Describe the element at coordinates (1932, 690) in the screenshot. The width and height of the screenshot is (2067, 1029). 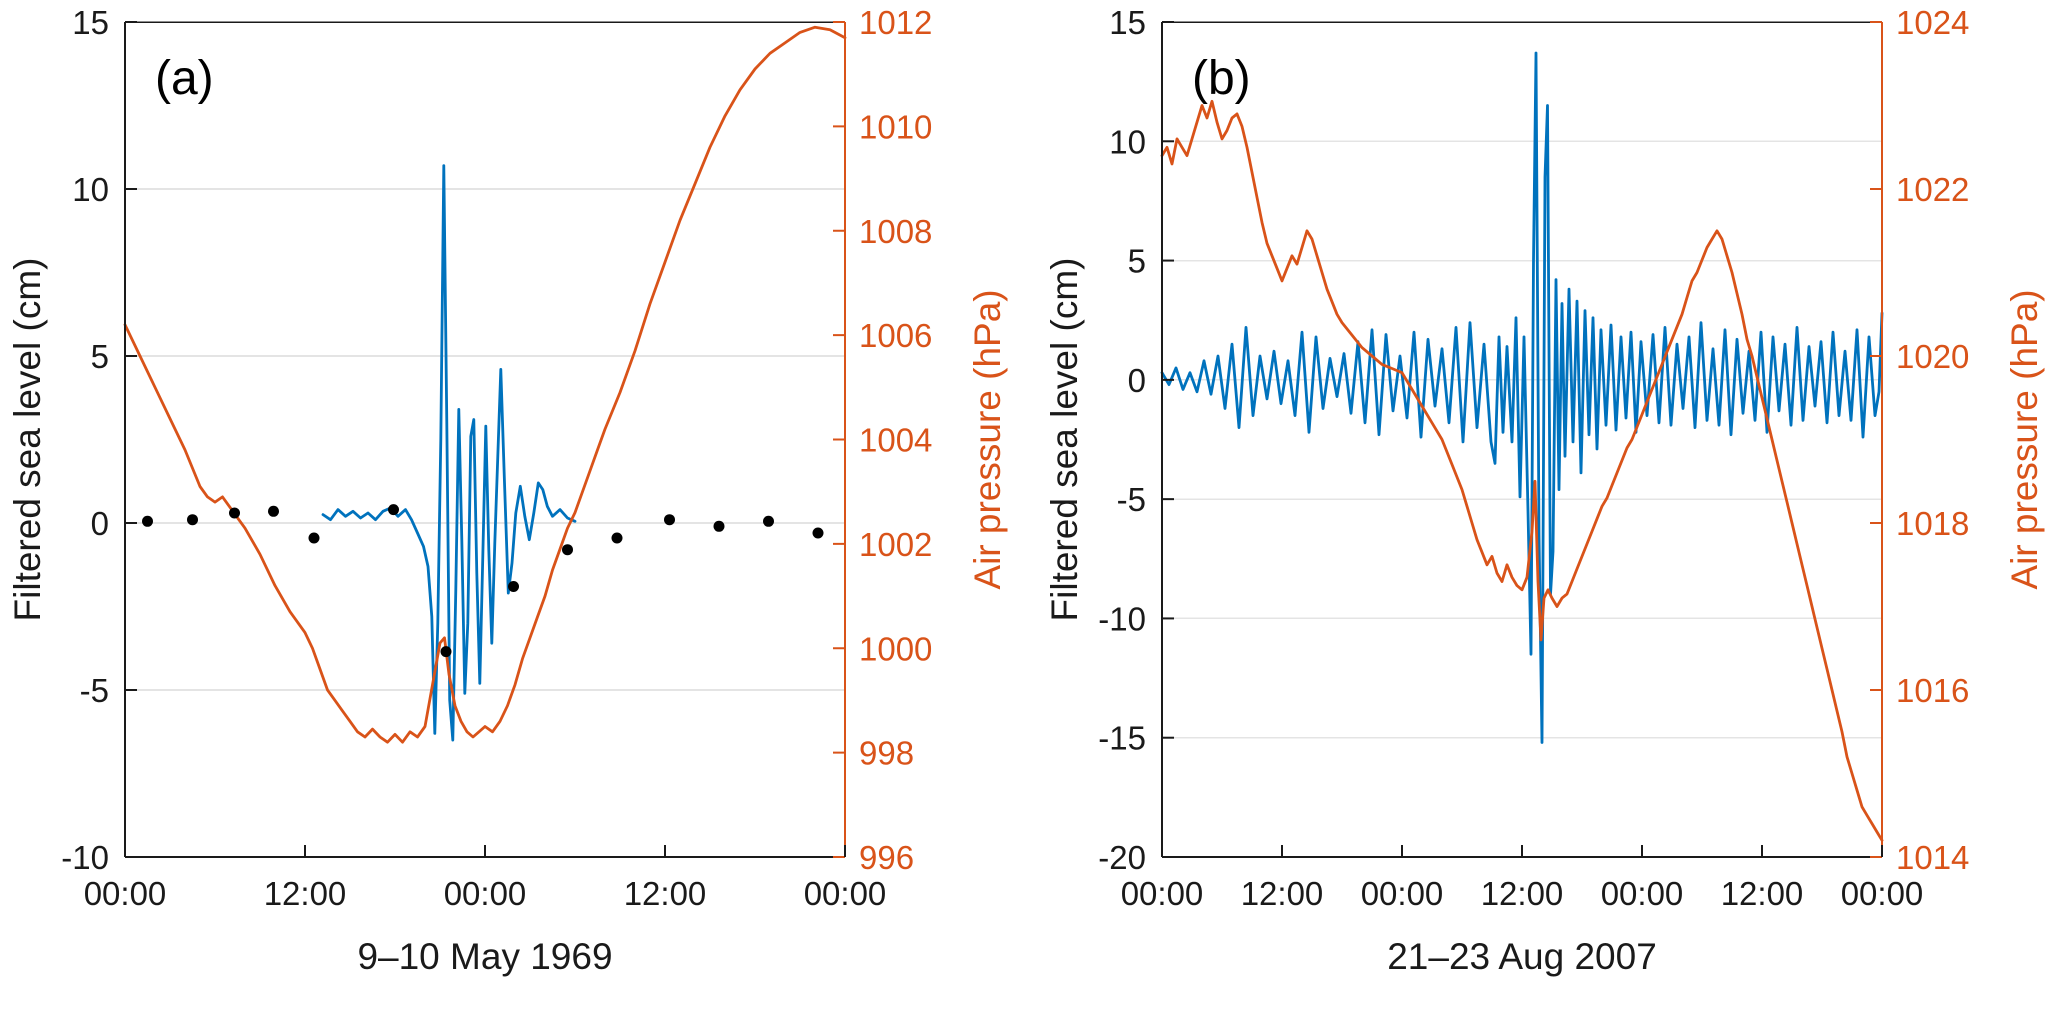
I see `right-tick-label: 1016` at that location.